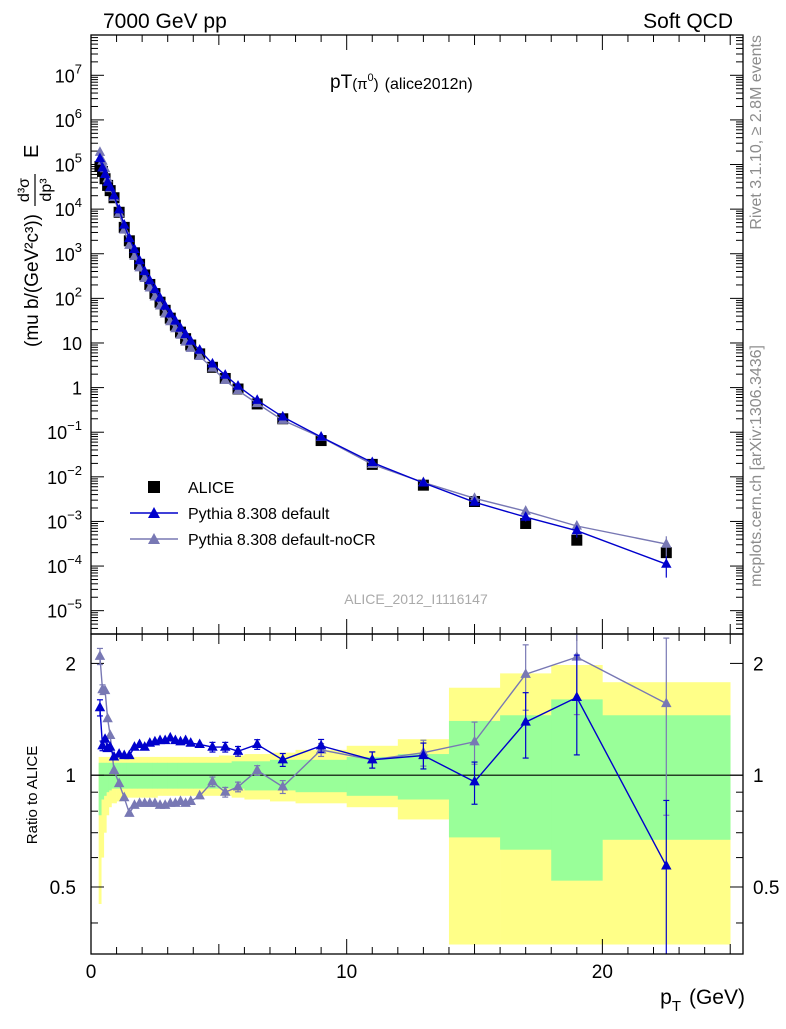 The width and height of the screenshot is (786, 1029). What do you see at coordinates (154, 538) in the screenshot?
I see `legend-marker-nocr` at bounding box center [154, 538].